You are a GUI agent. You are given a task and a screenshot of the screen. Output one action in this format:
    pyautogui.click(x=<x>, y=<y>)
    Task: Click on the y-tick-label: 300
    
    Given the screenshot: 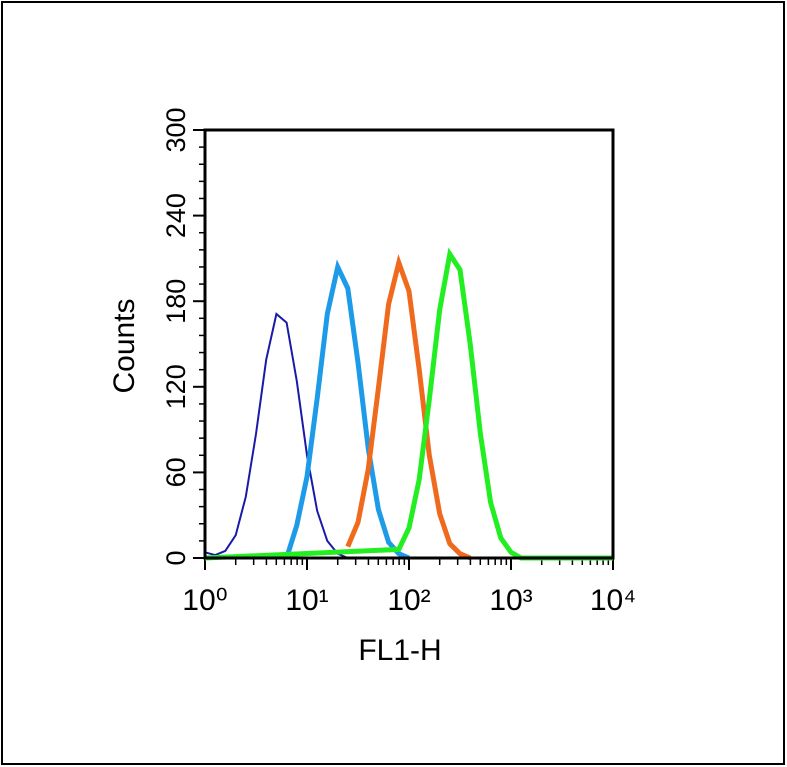 What is the action you would take?
    pyautogui.click(x=176, y=129)
    